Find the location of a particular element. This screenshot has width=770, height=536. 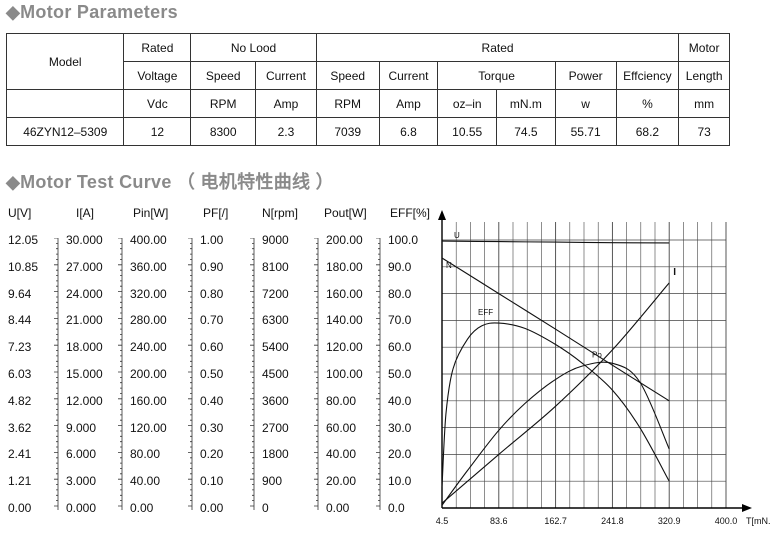

model-header: Model is located at coordinates (65, 61).